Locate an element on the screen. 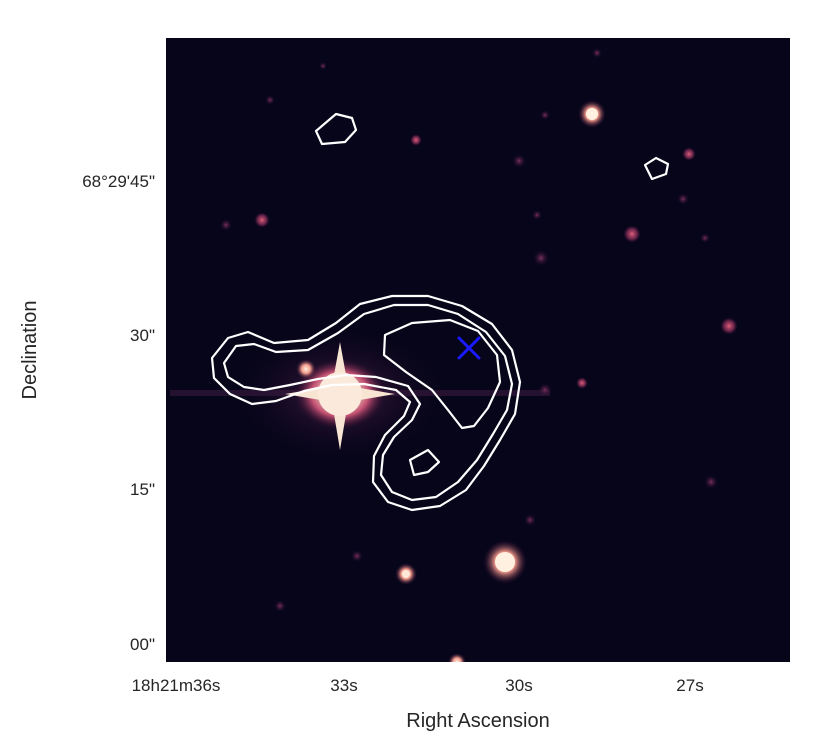  contour-outer is located at coordinates (366, 403).